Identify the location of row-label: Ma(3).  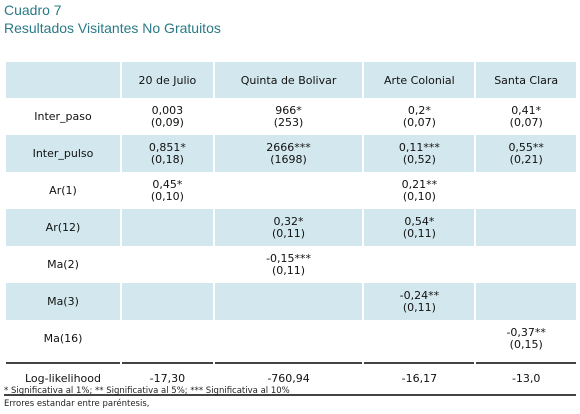
(62, 301).